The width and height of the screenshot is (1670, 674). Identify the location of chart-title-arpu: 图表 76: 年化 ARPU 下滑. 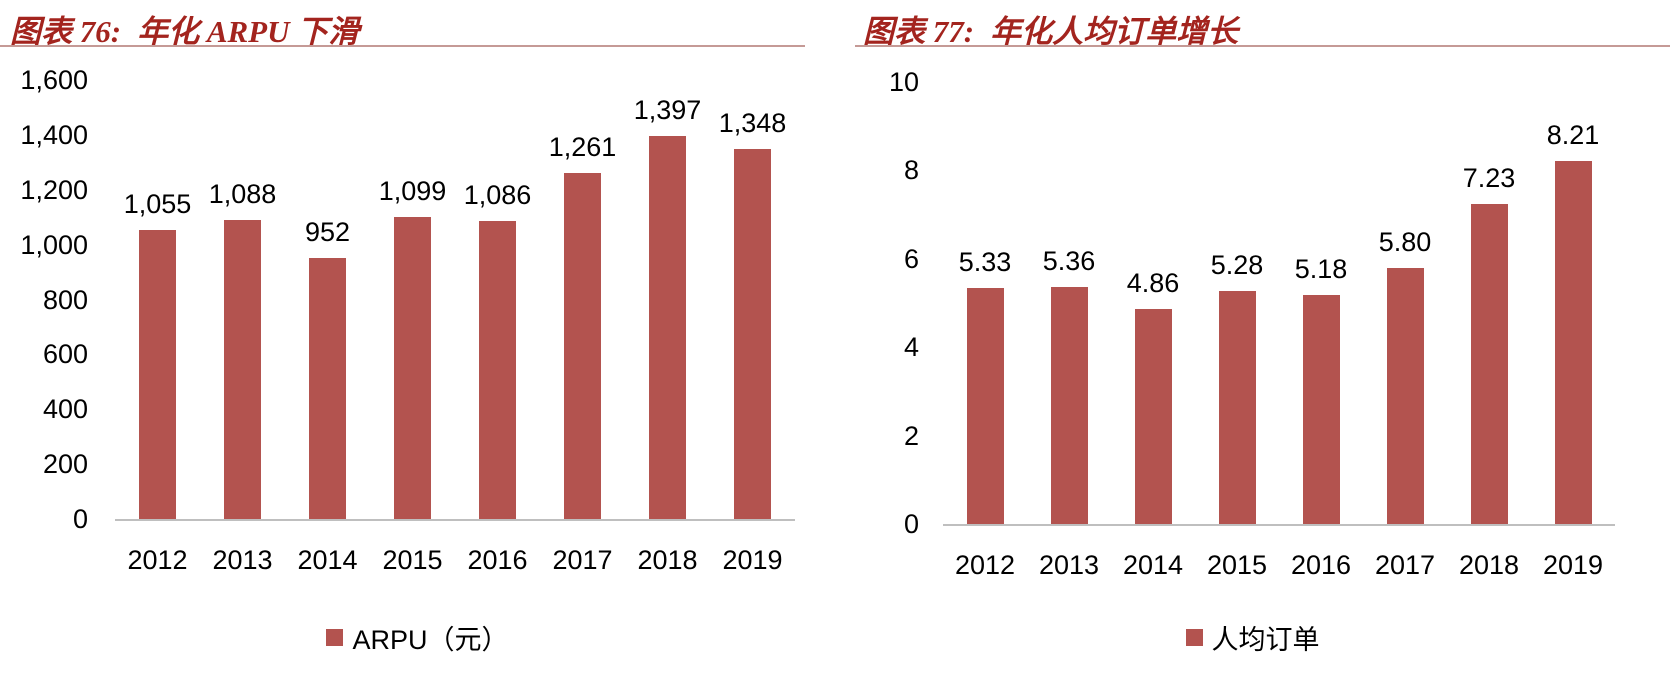
(184, 28).